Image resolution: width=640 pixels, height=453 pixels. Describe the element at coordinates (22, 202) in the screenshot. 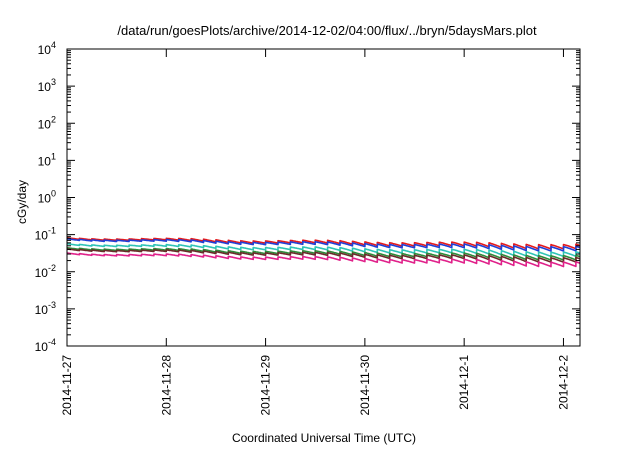

I see `y-axis-label: cGy/day` at that location.